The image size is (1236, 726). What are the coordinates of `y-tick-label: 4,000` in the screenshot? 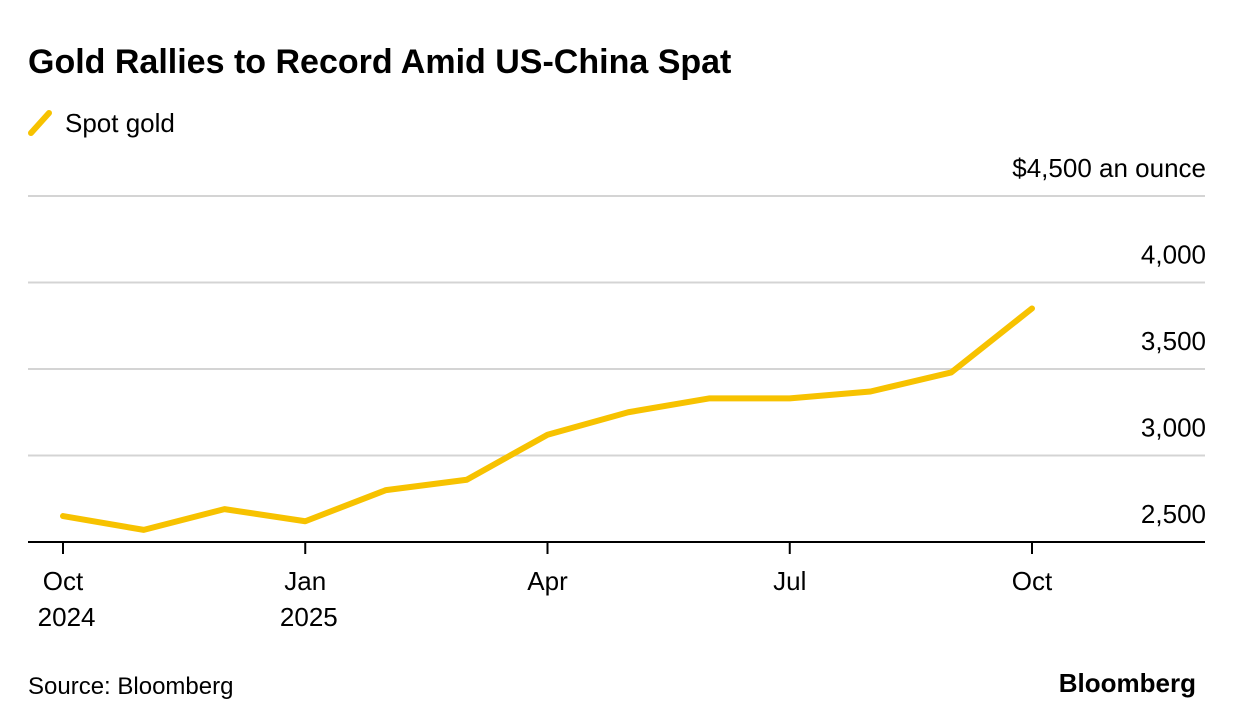 It's located at (1173, 255).